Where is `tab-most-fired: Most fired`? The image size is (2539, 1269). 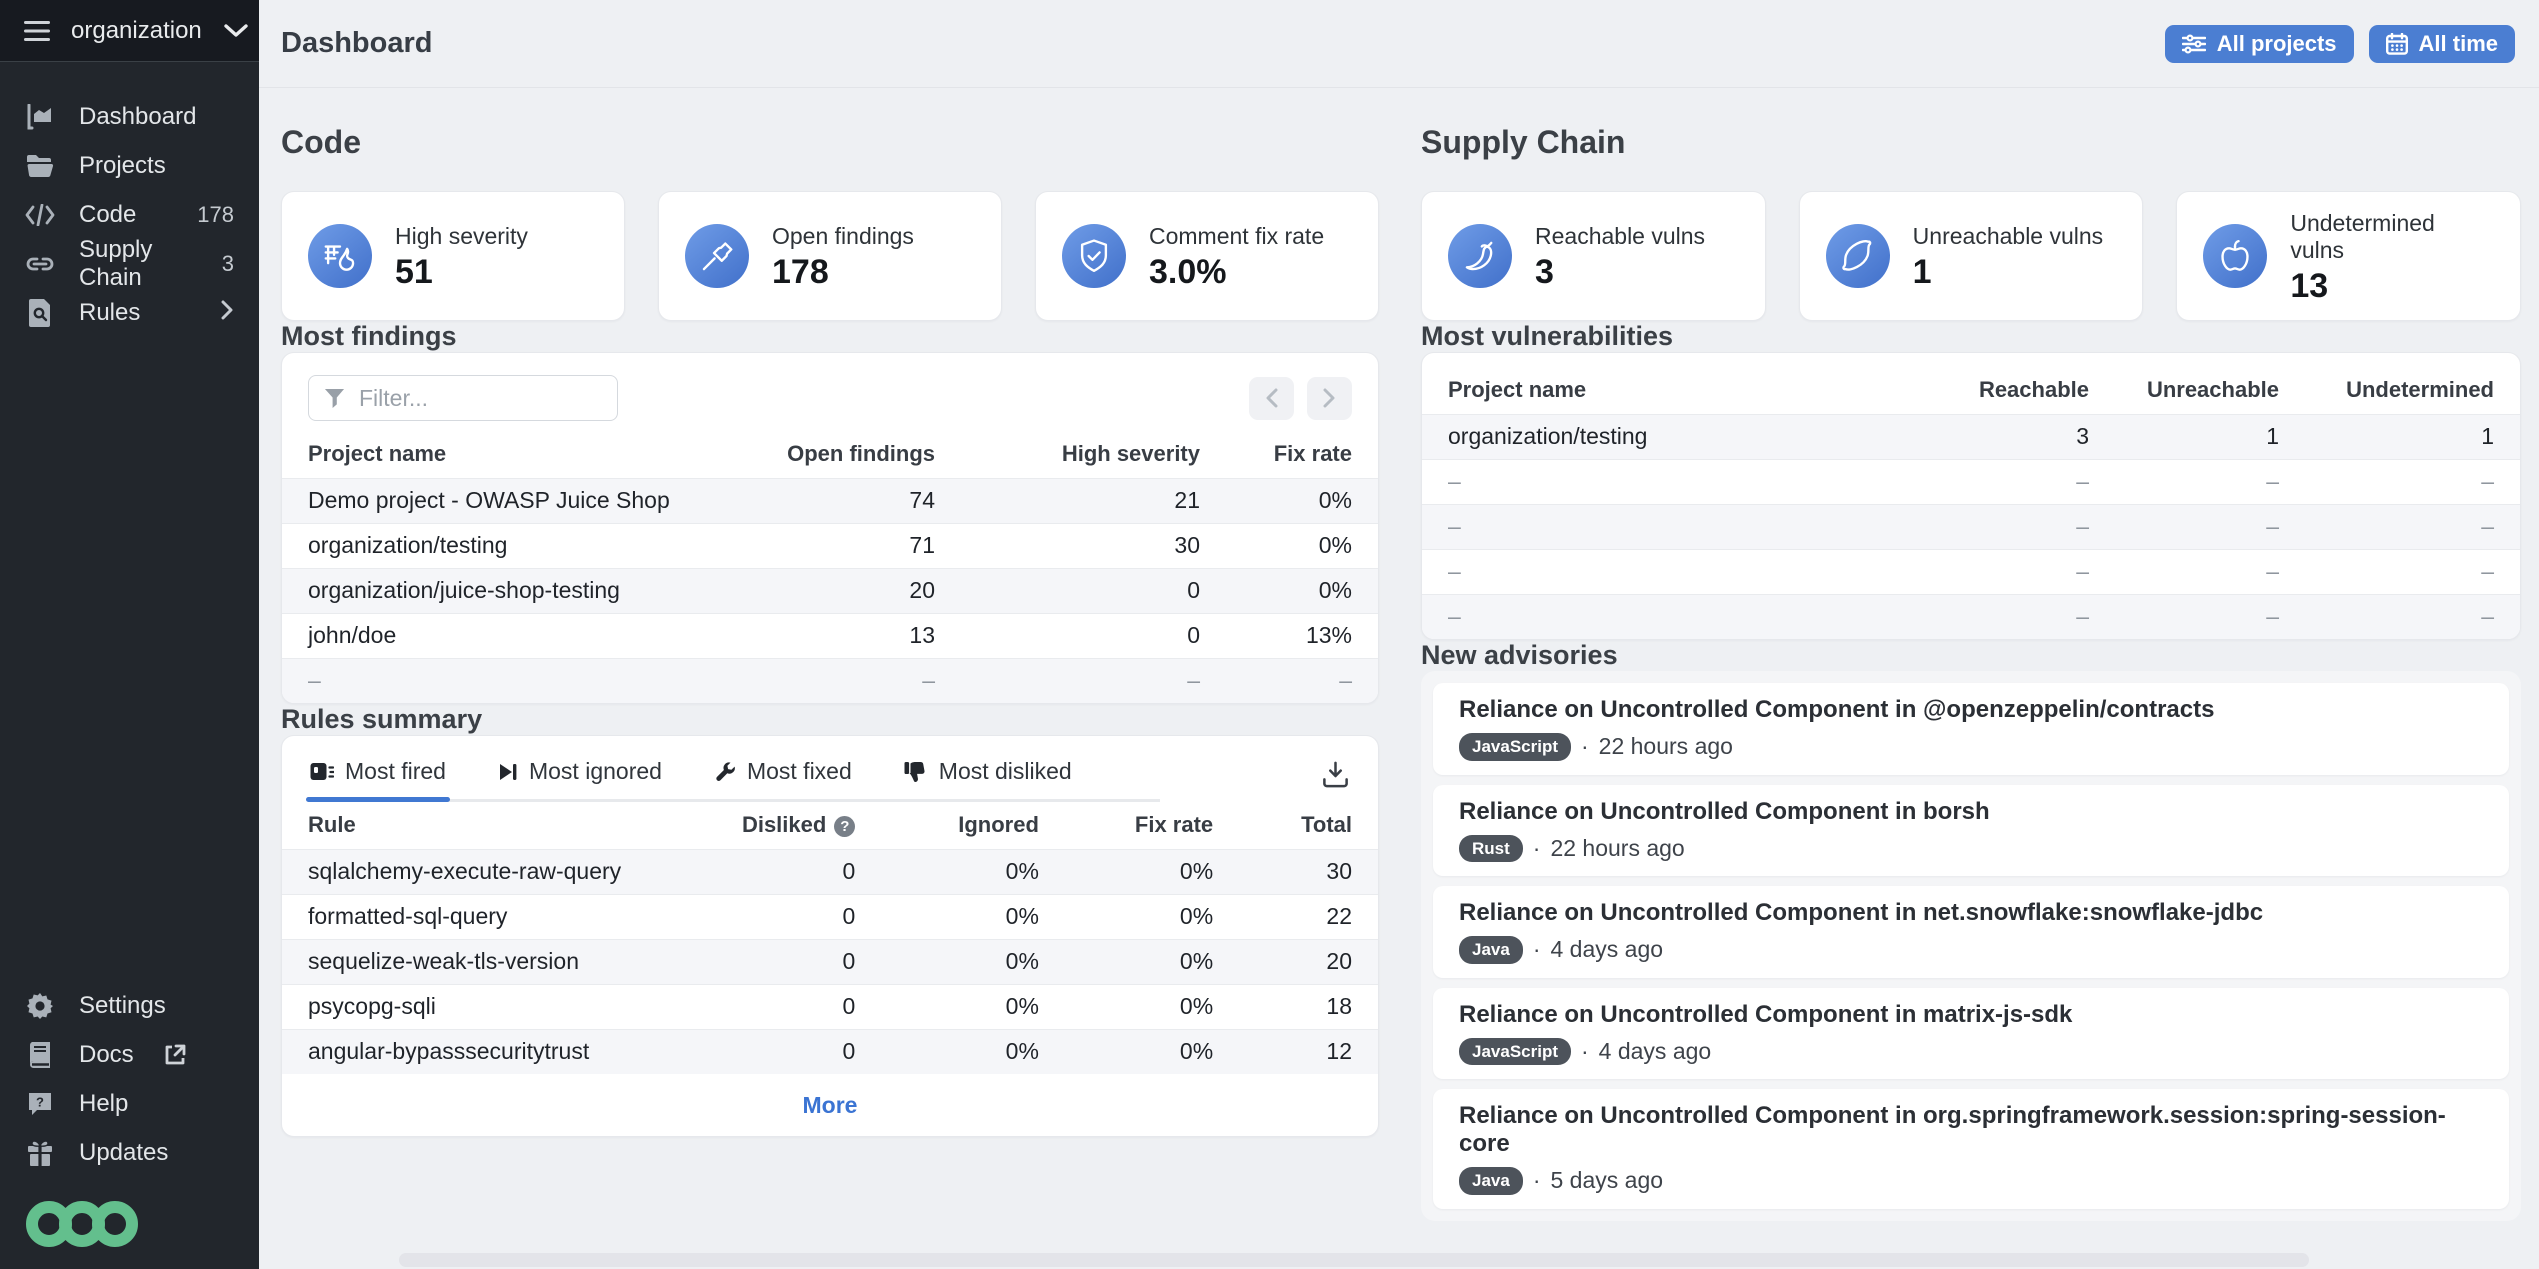
tab-most-fired: Most fired is located at coordinates (378, 779).